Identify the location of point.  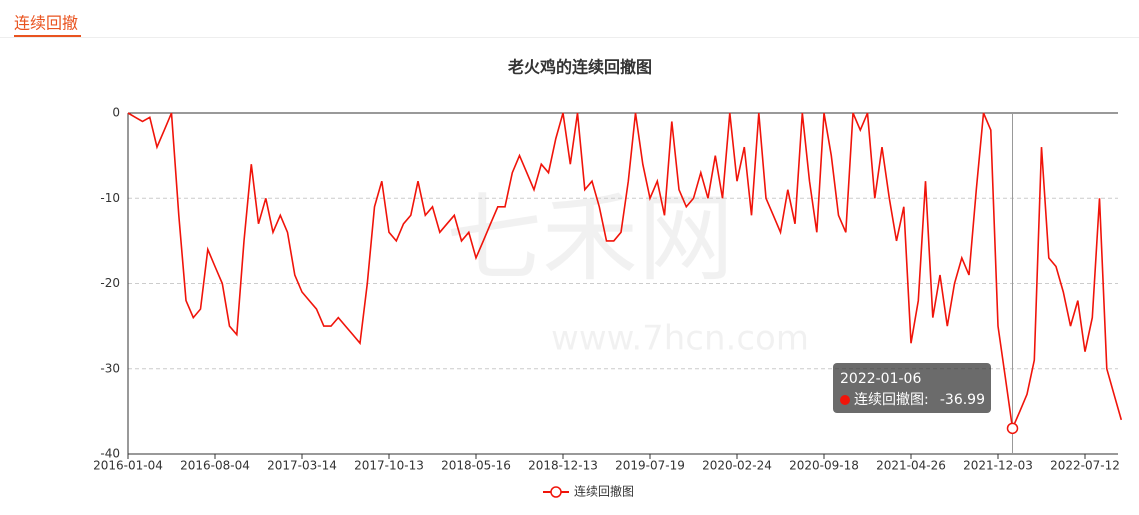
(1012, 428).